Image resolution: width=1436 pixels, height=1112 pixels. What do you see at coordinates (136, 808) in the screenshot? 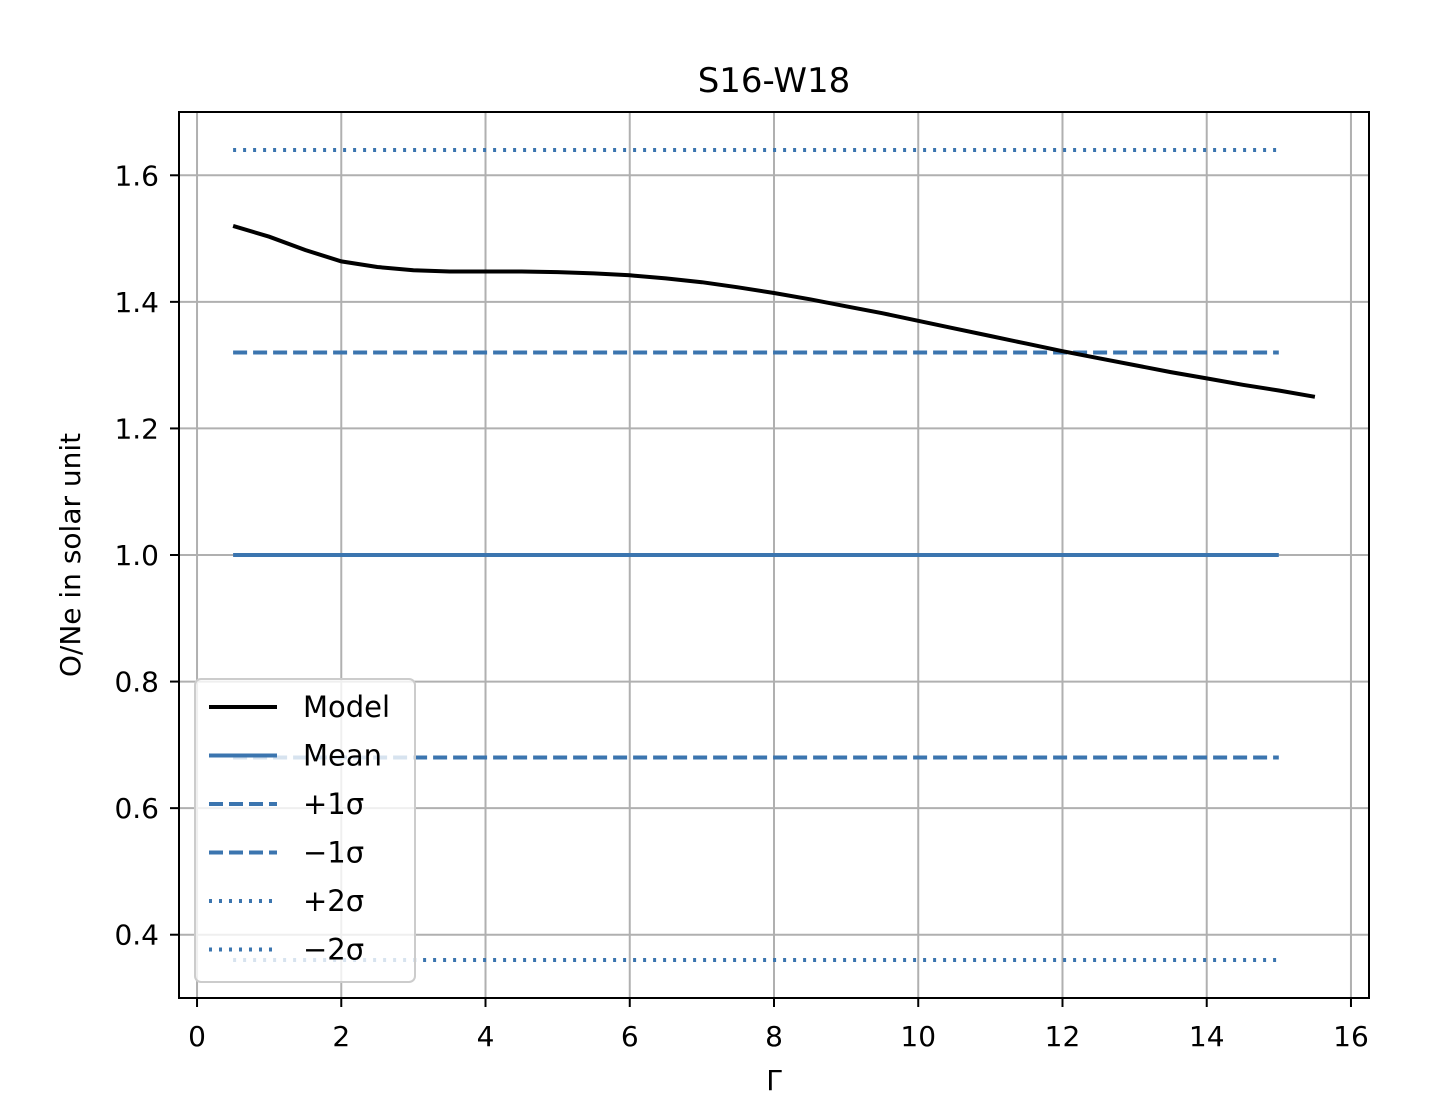
I see `y-tick-label: 0.6` at bounding box center [136, 808].